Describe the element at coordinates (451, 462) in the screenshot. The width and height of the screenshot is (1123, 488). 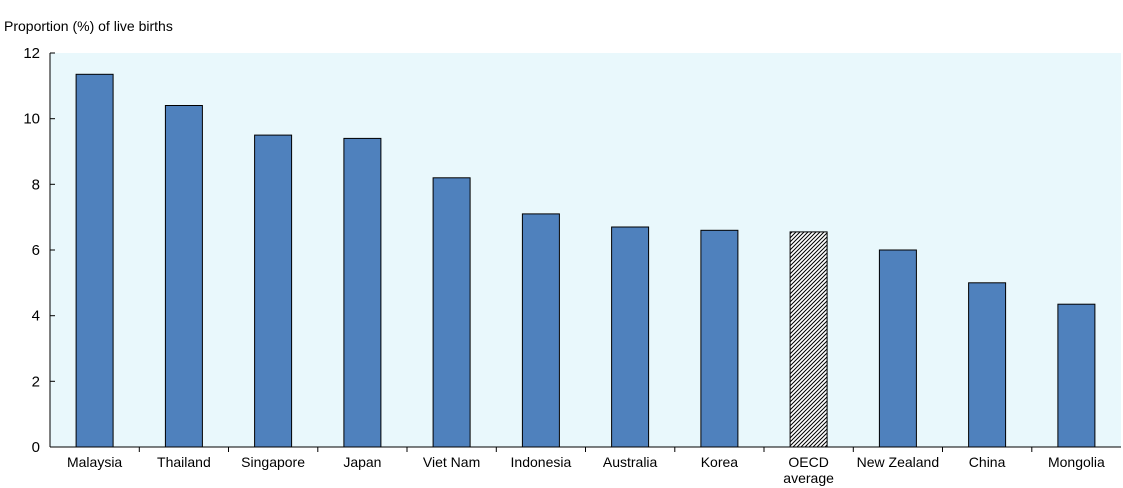
I see `x-tick-label: Viet Nam` at that location.